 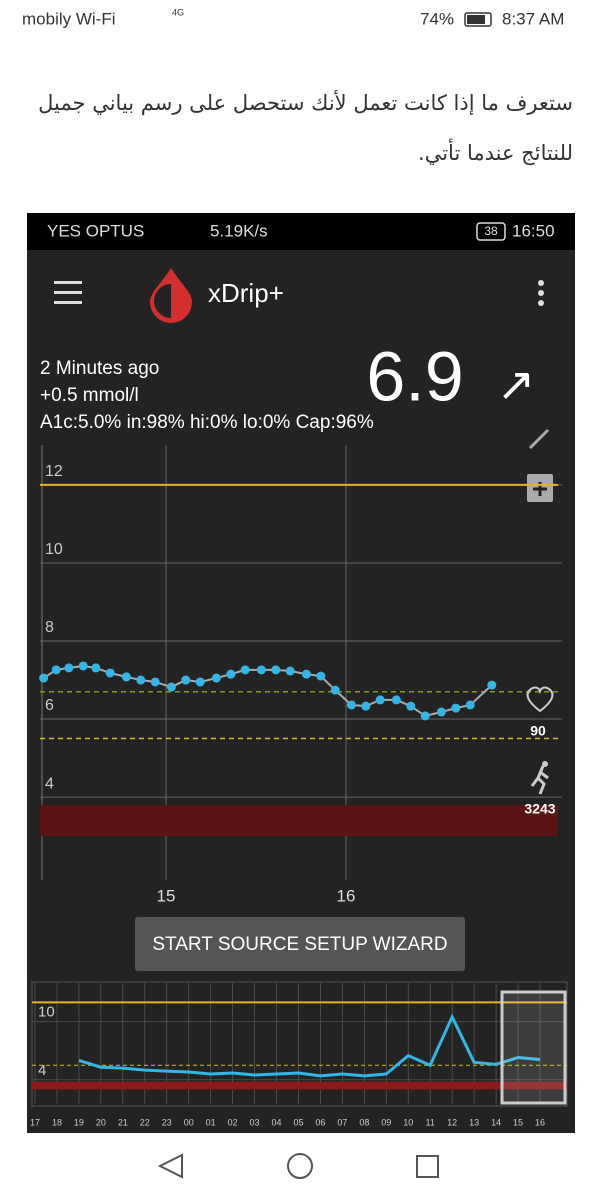 What do you see at coordinates (95, 230) in the screenshot?
I see `inner-carrier: YES OPTUS` at bounding box center [95, 230].